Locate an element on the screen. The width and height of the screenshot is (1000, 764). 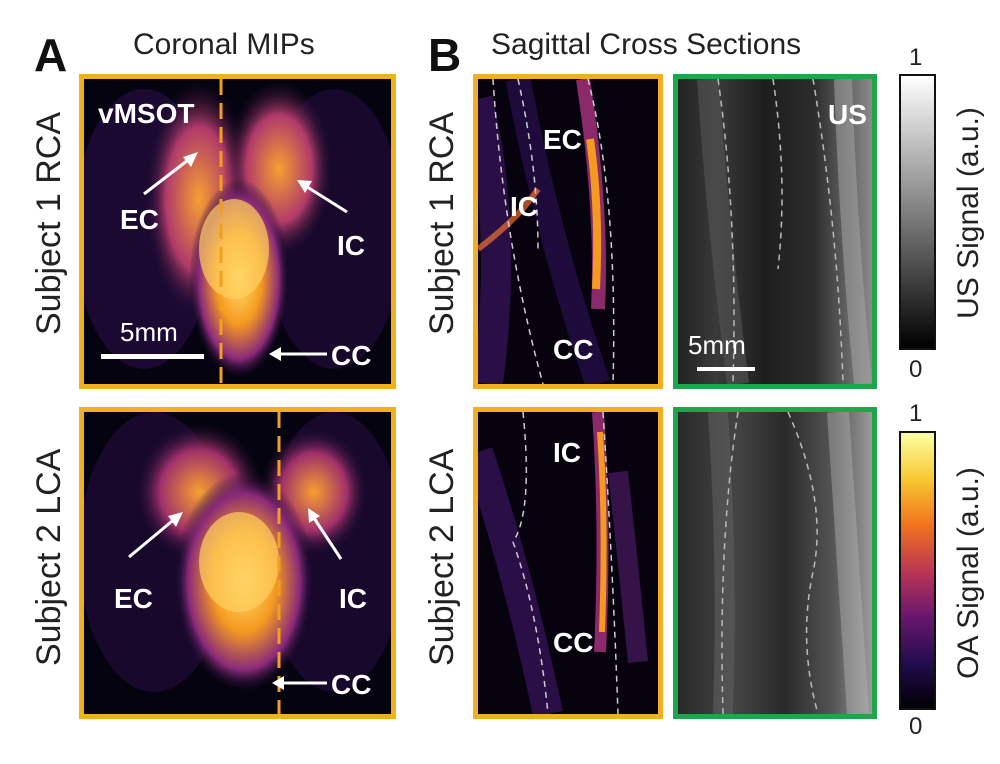
us-colorbar is located at coordinates (917, 212).